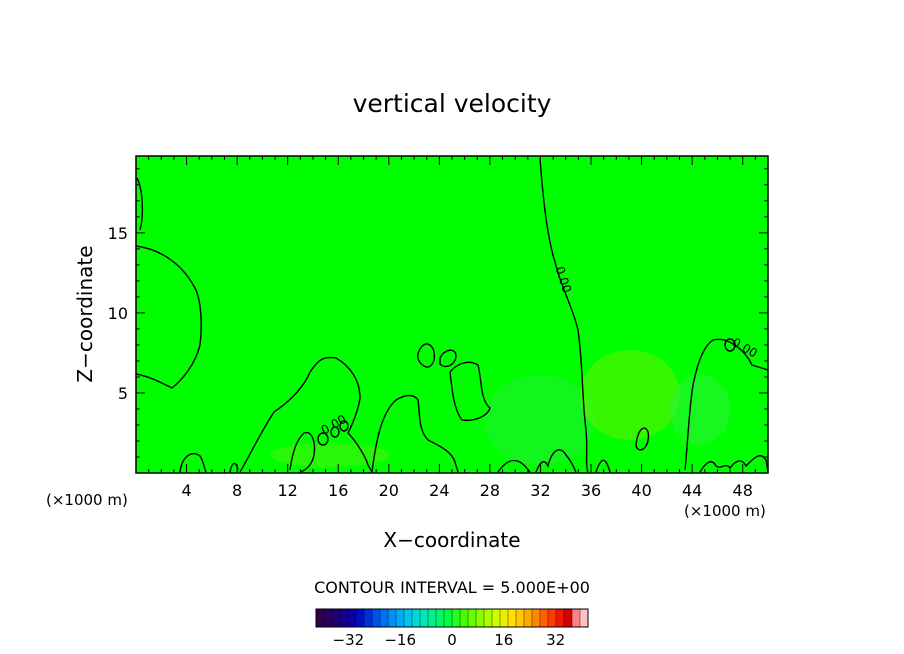  What do you see at coordinates (452, 103) in the screenshot?
I see `chart-title: vertical velocity` at bounding box center [452, 103].